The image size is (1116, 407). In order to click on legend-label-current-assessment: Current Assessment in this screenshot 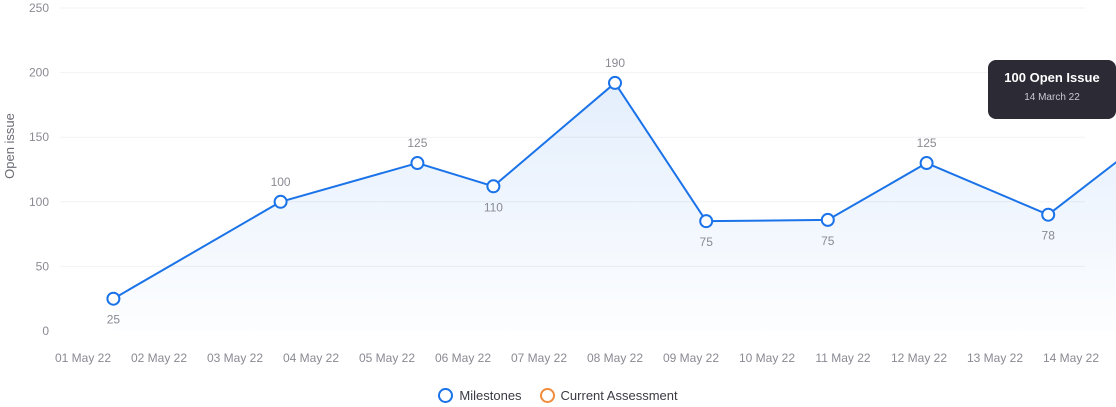, I will do `click(619, 395)`.